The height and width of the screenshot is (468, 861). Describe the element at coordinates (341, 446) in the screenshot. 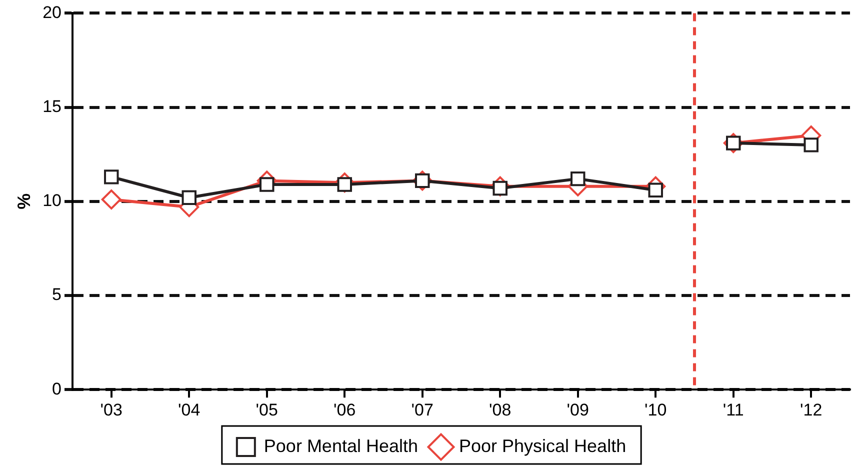

I see `legend-label: Poor Mental Health` at that location.